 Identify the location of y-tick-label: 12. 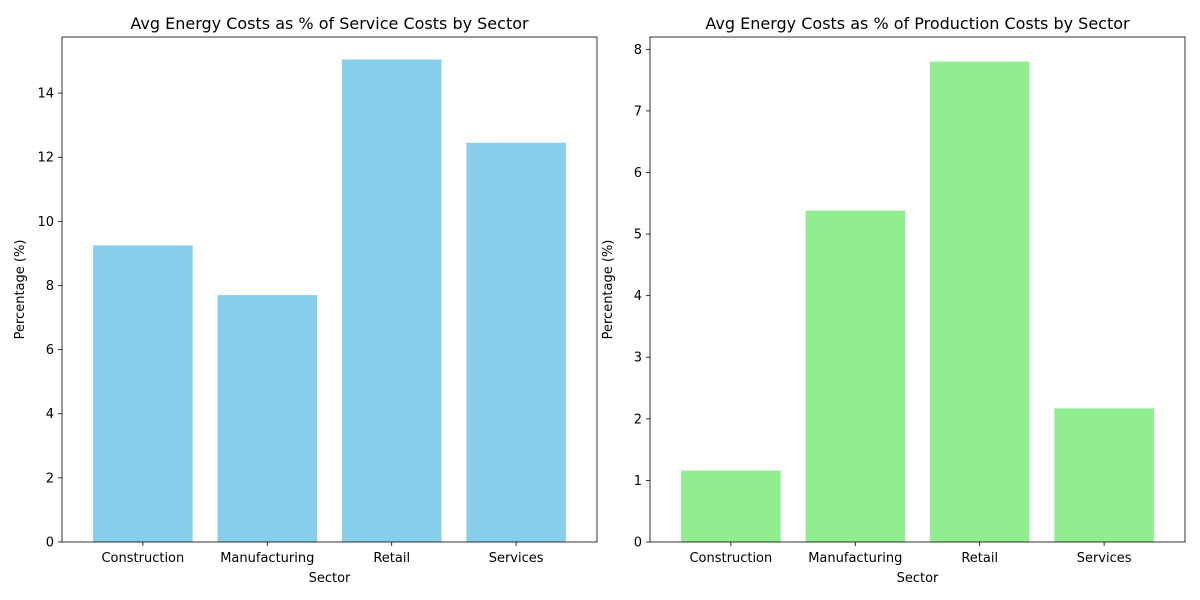
(45, 158).